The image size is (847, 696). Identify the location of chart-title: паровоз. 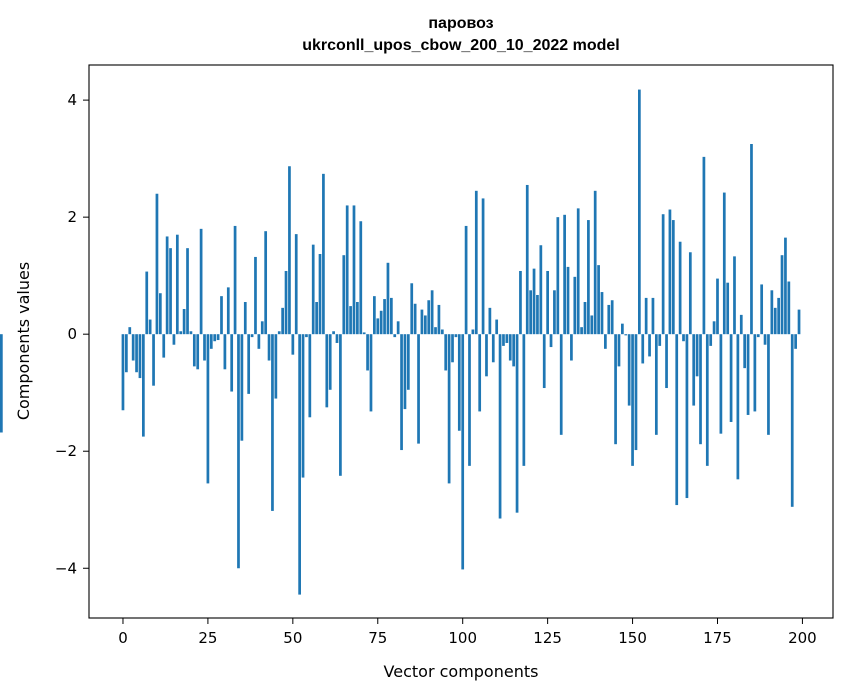
(460, 23).